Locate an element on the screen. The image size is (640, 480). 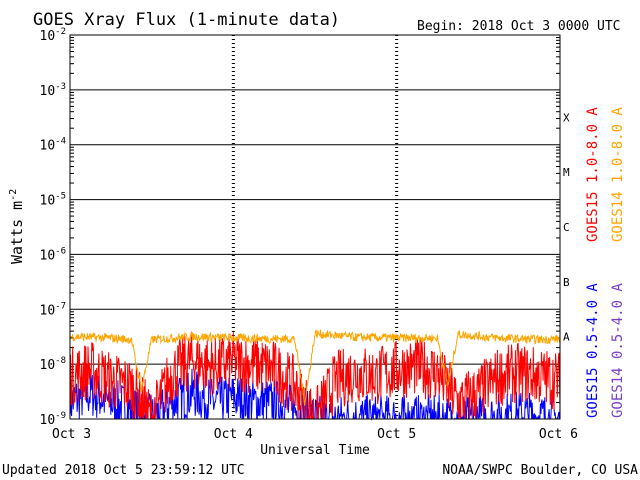
y-tick-labels: 10⁻⁹ 10⁻⁸ 10⁻⁷ 10⁻⁶ 10⁻⁵ 10⁻⁴ 10⁻³ 10⁻² is located at coordinates (53, 227).